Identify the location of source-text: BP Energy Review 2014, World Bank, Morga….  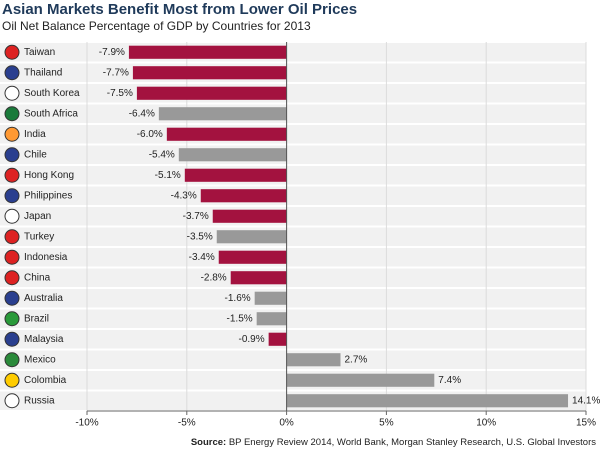
(412, 442).